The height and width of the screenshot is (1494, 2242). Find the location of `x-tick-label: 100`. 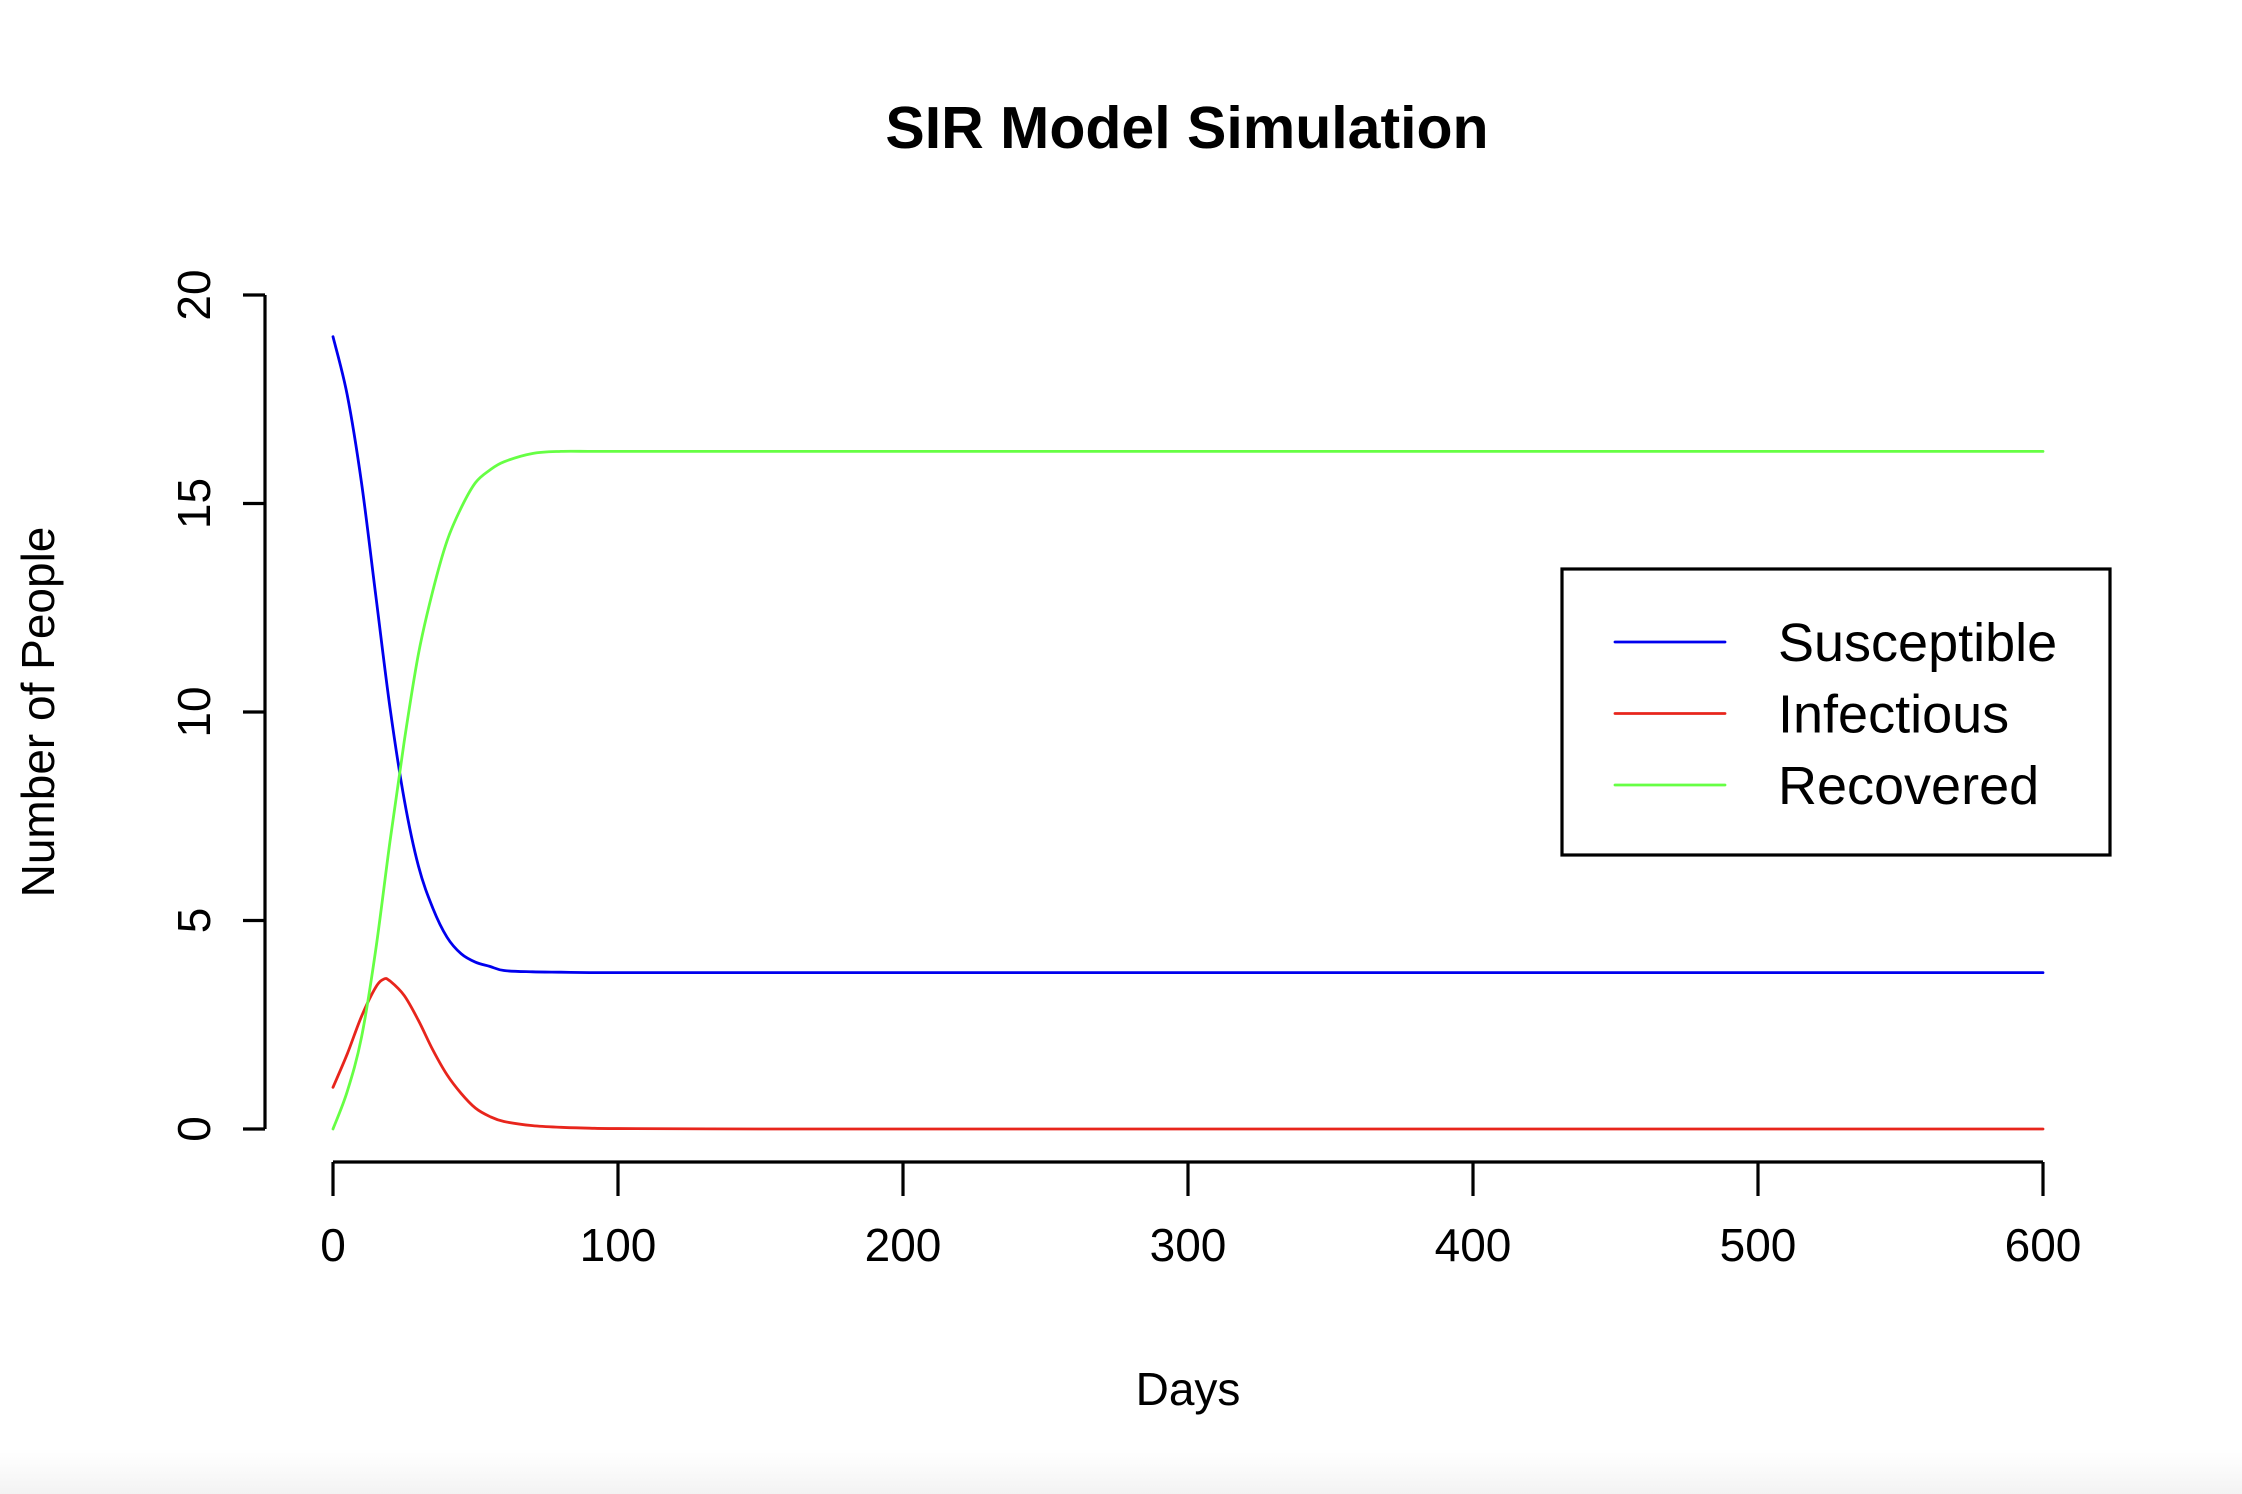

x-tick-label: 100 is located at coordinates (618, 1245).